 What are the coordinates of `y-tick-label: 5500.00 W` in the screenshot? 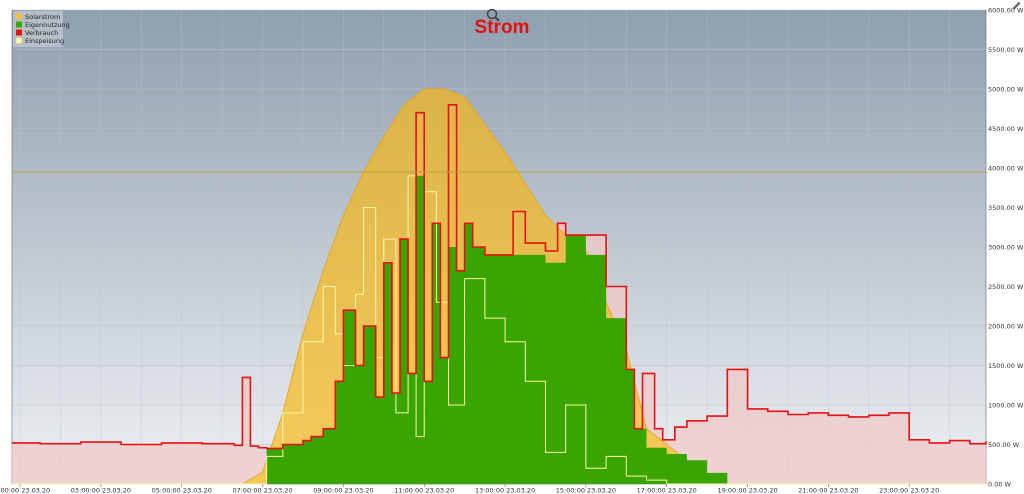 It's located at (1006, 50).